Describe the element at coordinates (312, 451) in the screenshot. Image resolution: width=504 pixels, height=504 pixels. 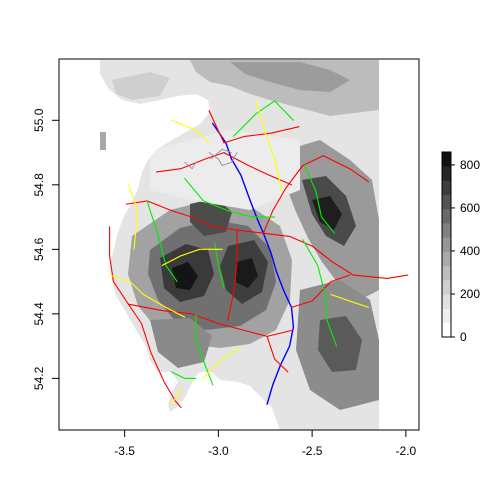
I see `x-tick-label: -2.5` at that location.